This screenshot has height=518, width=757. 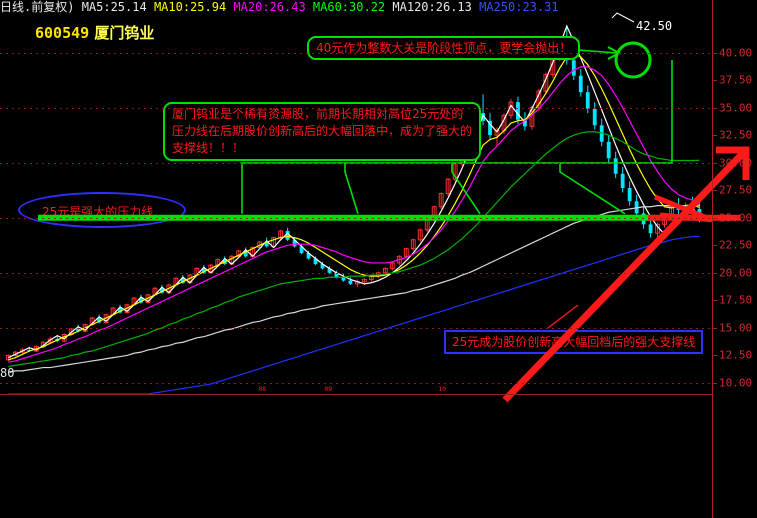 I want to click on axis-label-20.00: 20.00, so click(x=736, y=273).